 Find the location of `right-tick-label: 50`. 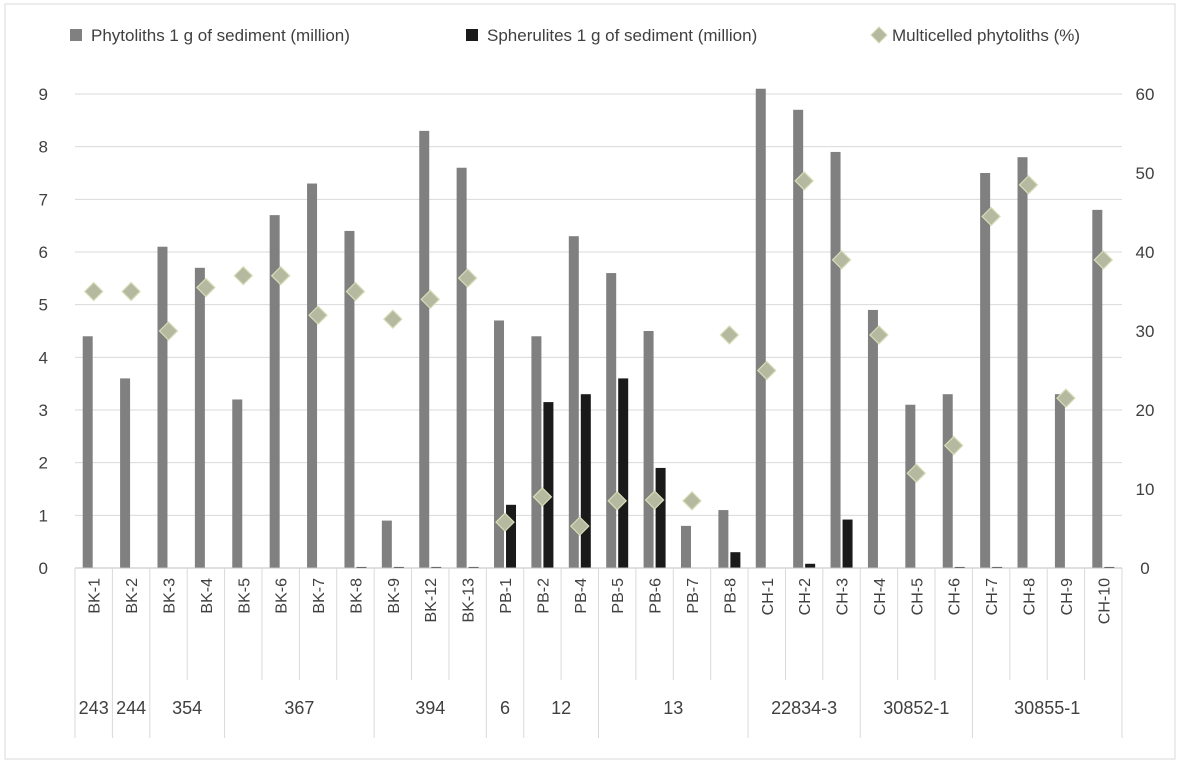

right-tick-label: 50 is located at coordinates (1145, 173).